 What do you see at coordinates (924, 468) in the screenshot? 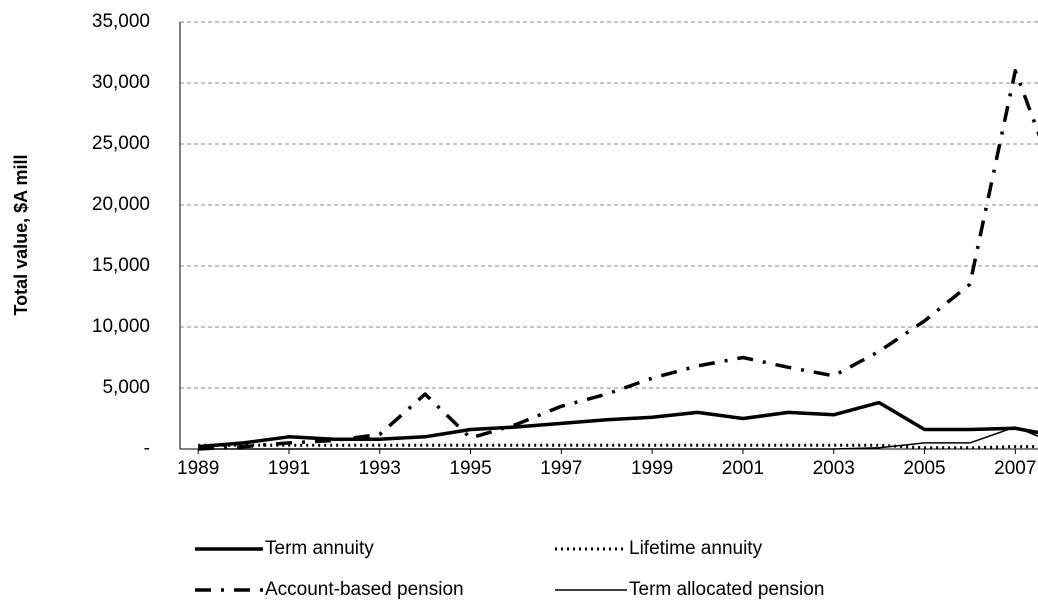
I see `x-tick-label: 2005` at bounding box center [924, 468].